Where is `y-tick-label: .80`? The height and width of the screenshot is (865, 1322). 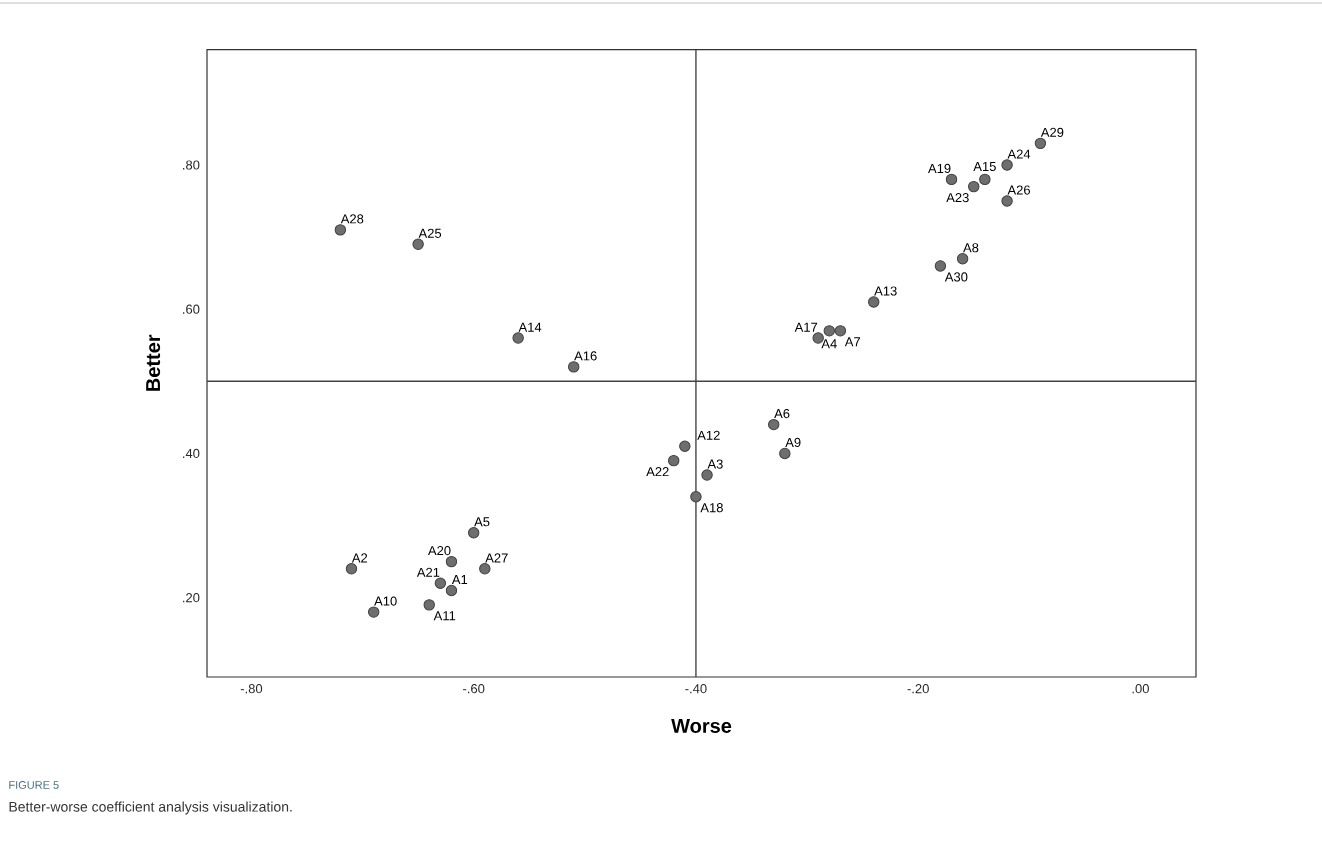 y-tick-label: .80 is located at coordinates (191, 165).